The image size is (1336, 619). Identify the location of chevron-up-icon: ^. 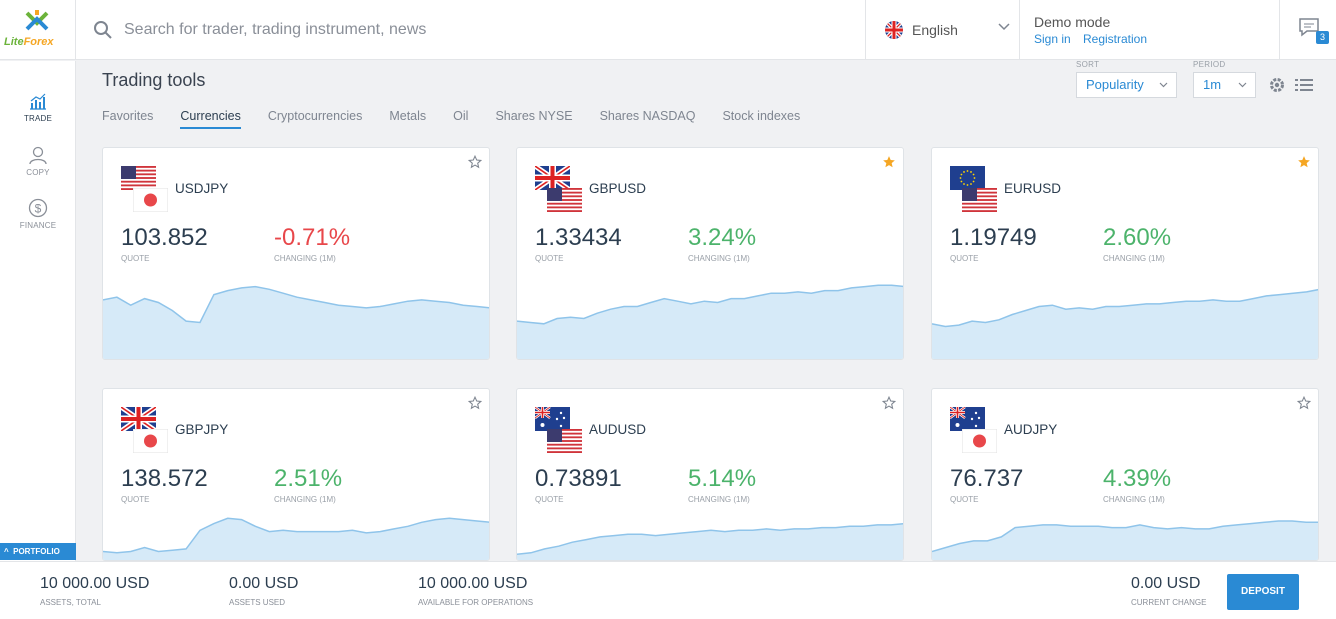
(6, 551).